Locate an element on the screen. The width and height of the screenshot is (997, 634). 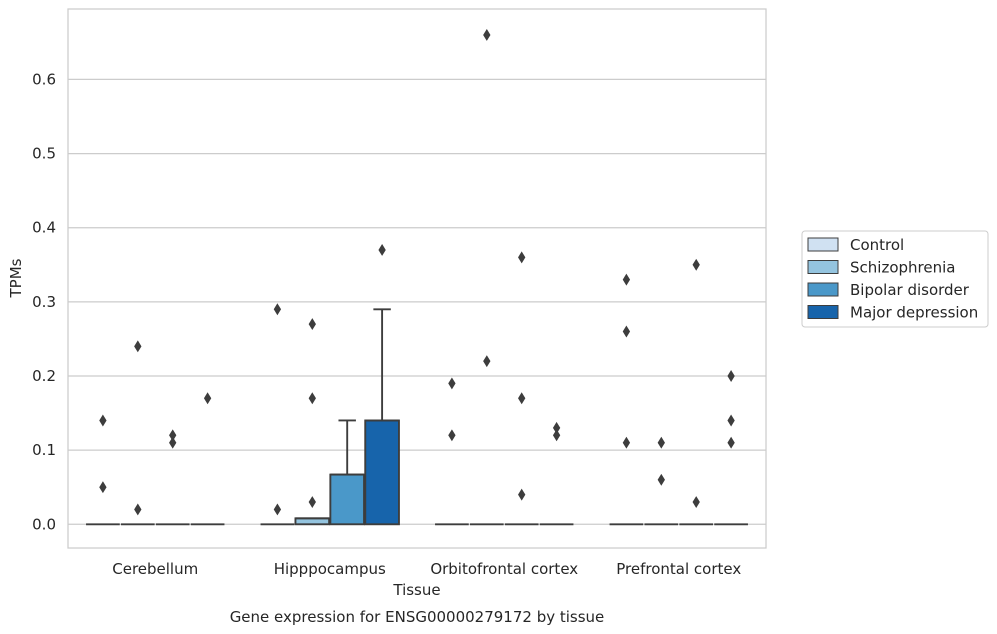
legend-frame is located at coordinates (895, 279).